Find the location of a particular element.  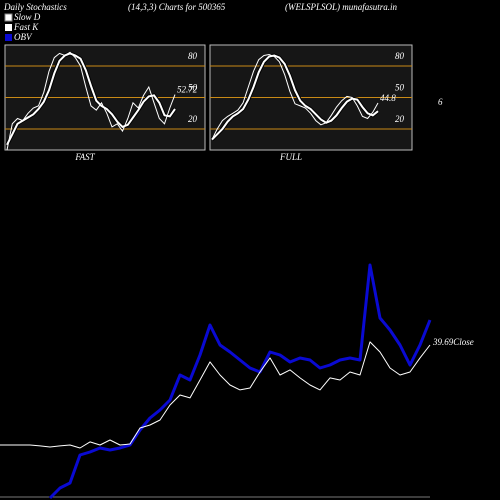

source: (WELSPLSOL) munafasutra.in is located at coordinates (341, 7).